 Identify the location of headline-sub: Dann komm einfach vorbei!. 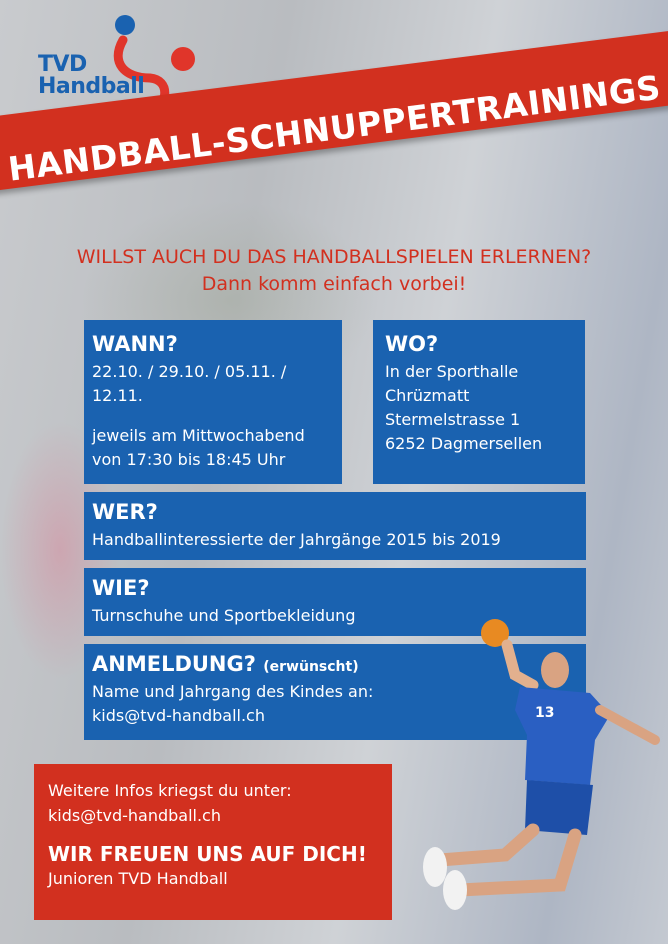
(334, 284).